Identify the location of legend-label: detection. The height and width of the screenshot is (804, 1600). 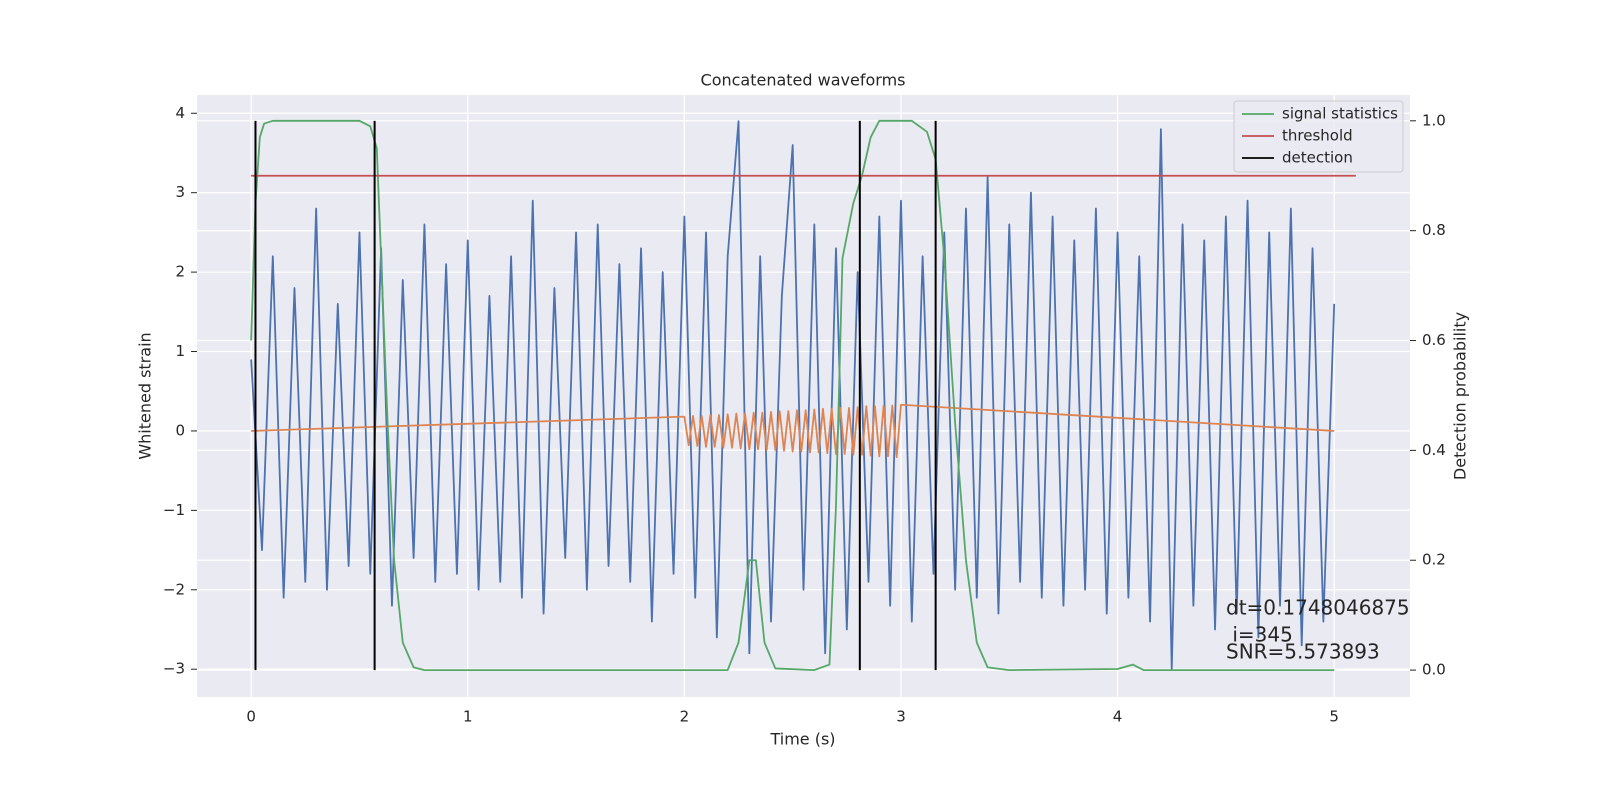
(1317, 158).